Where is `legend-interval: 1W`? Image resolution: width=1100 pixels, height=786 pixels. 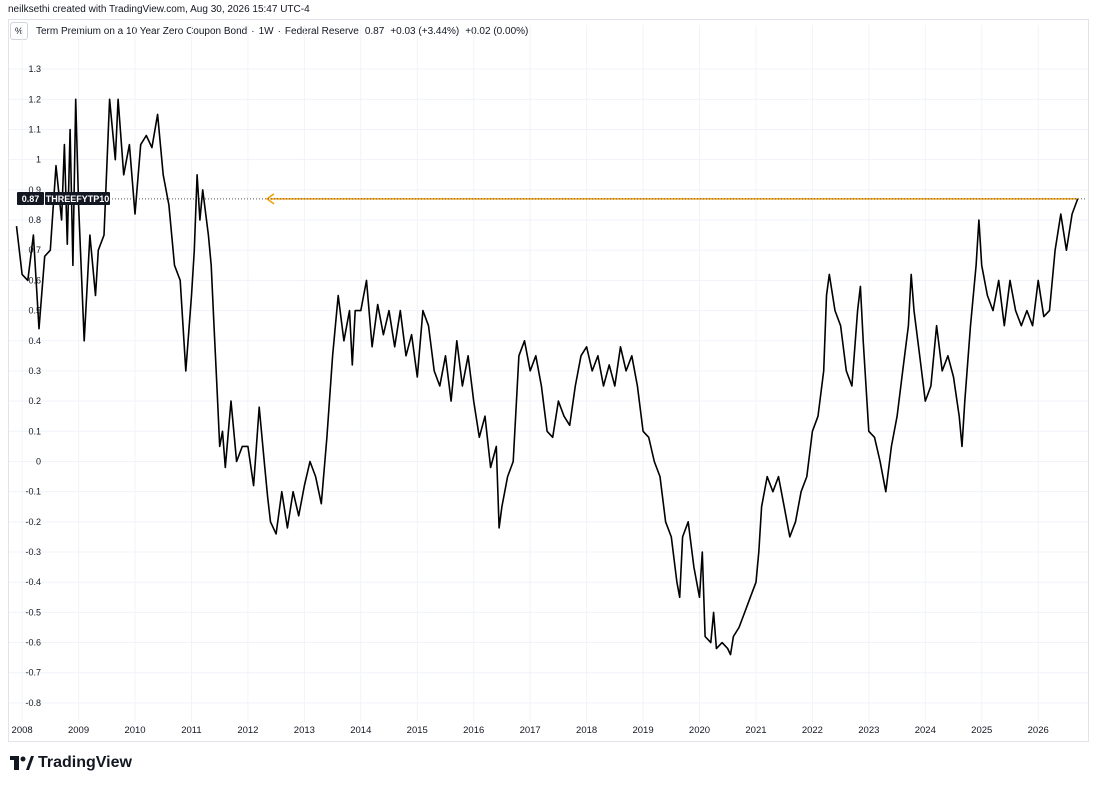
legend-interval: 1W is located at coordinates (266, 31).